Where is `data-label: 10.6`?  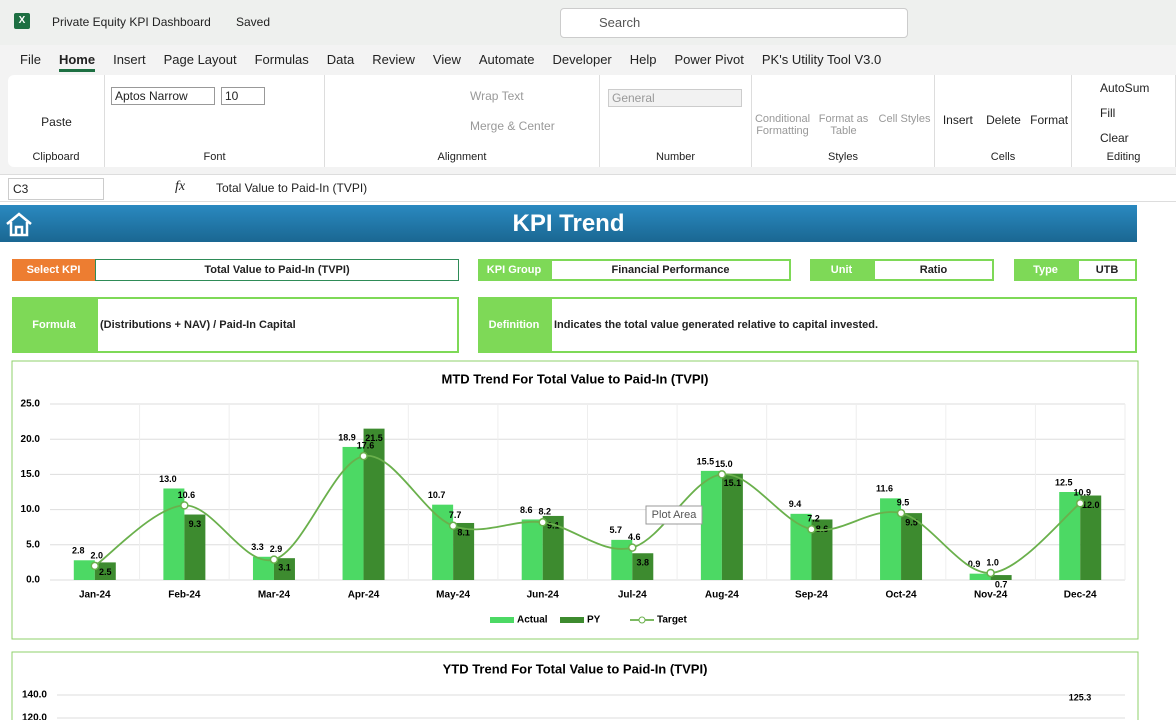
data-label: 10.6 is located at coordinates (187, 495).